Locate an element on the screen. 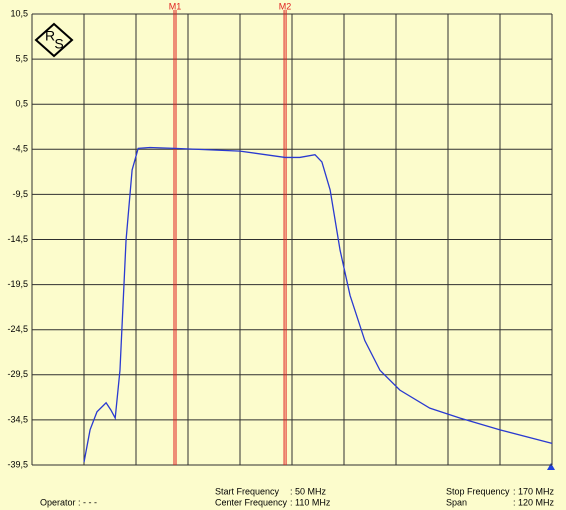 Image resolution: width=566 pixels, height=510 pixels. y-tick-label: -14,5 is located at coordinates (17, 239).